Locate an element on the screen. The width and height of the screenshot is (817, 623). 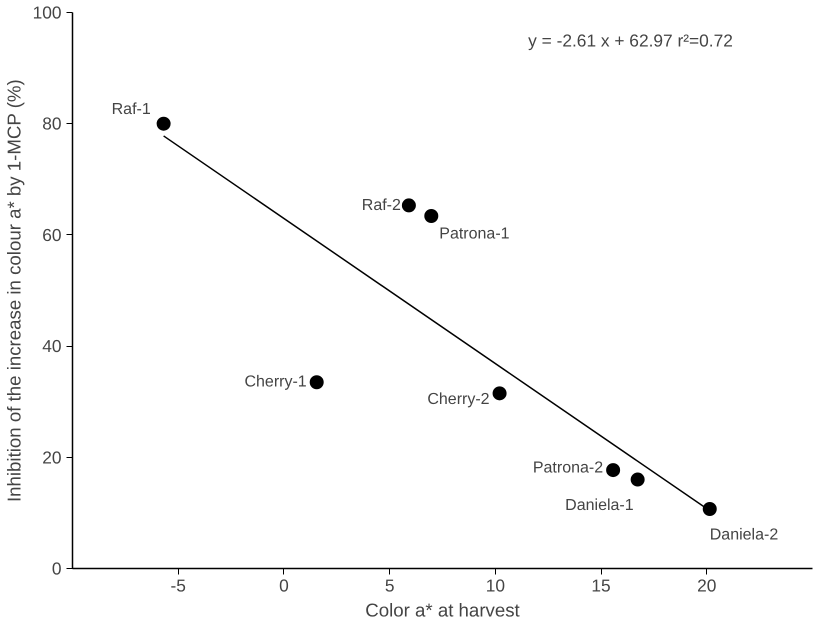
x-tick-label: 10 is located at coordinates (495, 586).